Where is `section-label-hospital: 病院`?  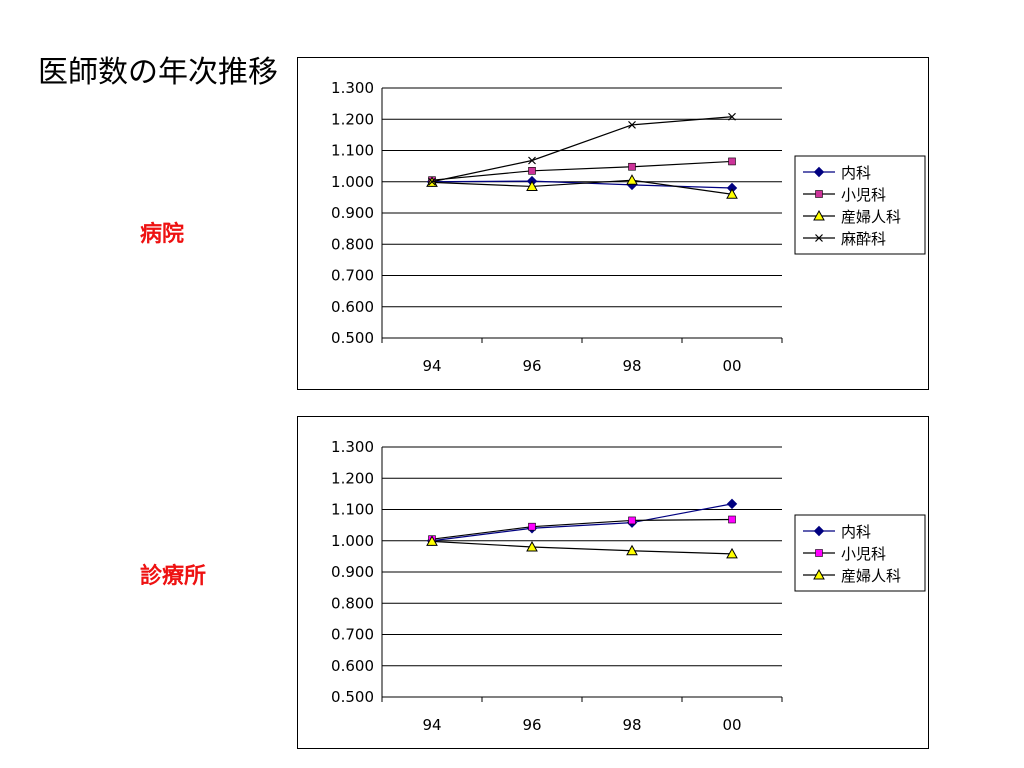
section-label-hospital: 病院 is located at coordinates (162, 234).